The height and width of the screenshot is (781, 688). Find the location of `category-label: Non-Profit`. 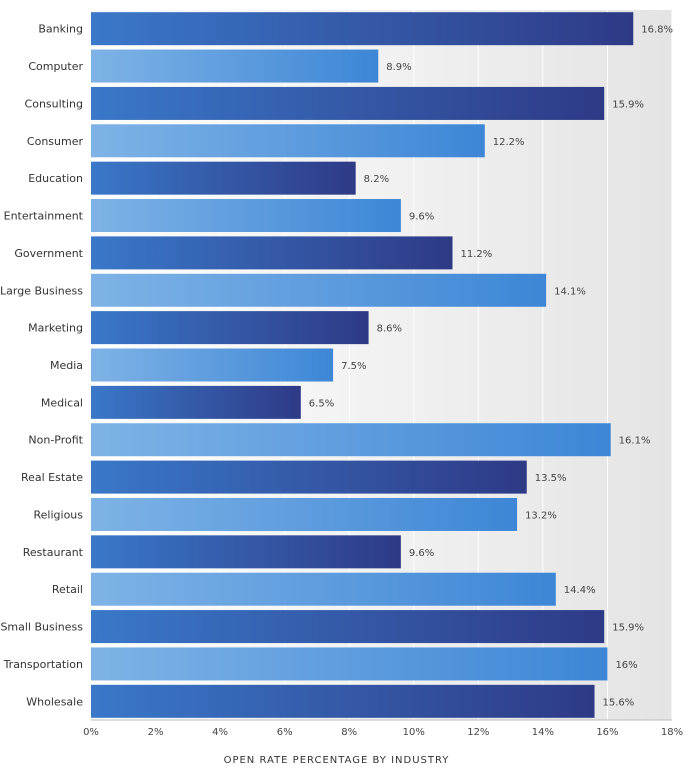

category-label: Non-Profit is located at coordinates (55, 440).